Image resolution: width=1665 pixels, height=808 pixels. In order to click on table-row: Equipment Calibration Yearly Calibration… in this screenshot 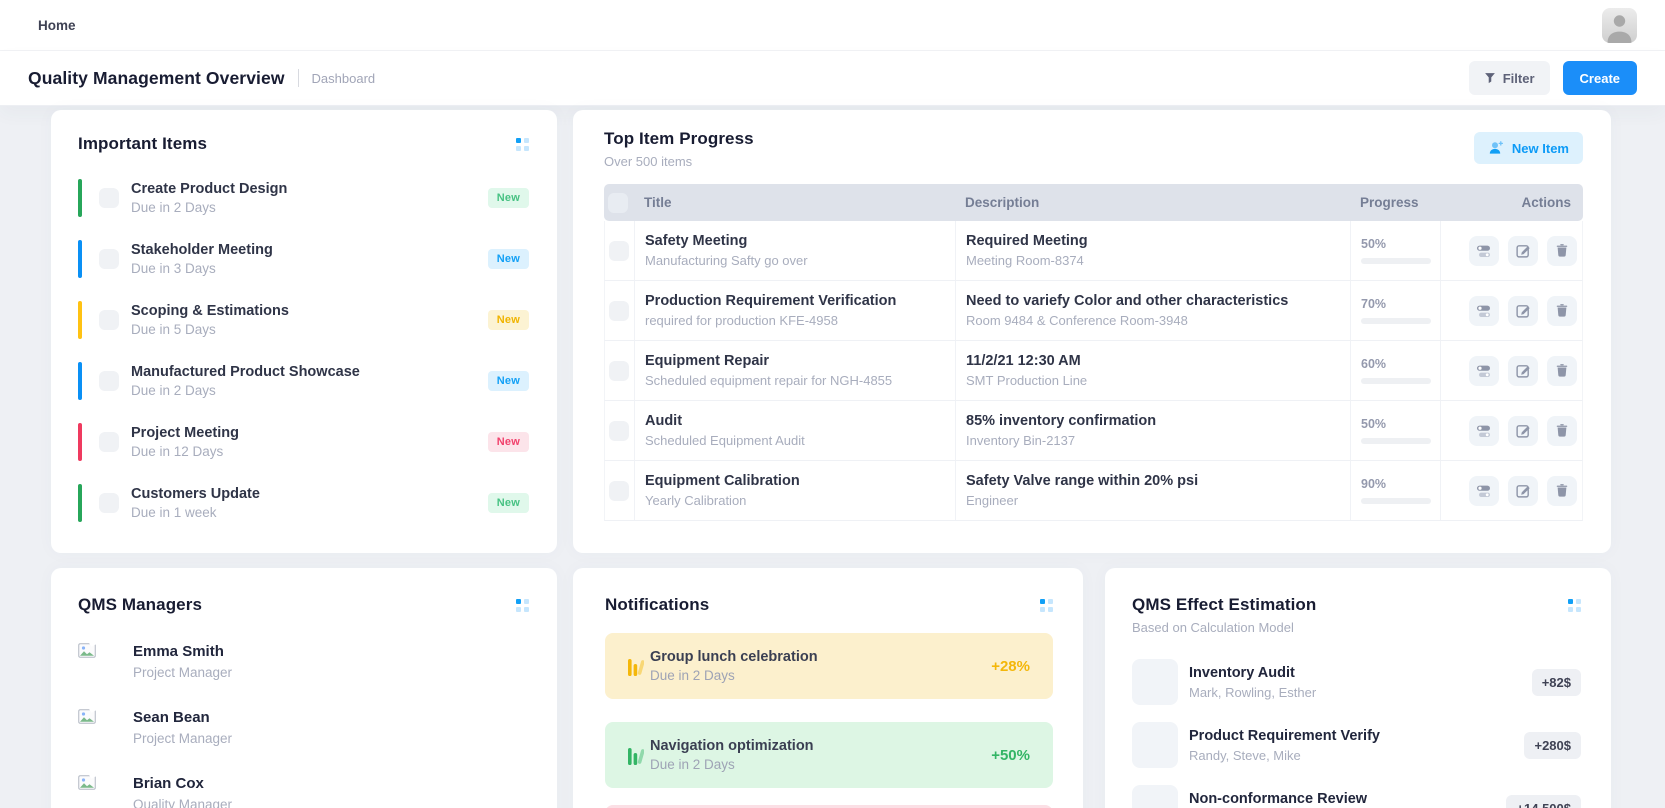, I will do `click(1093, 491)`.